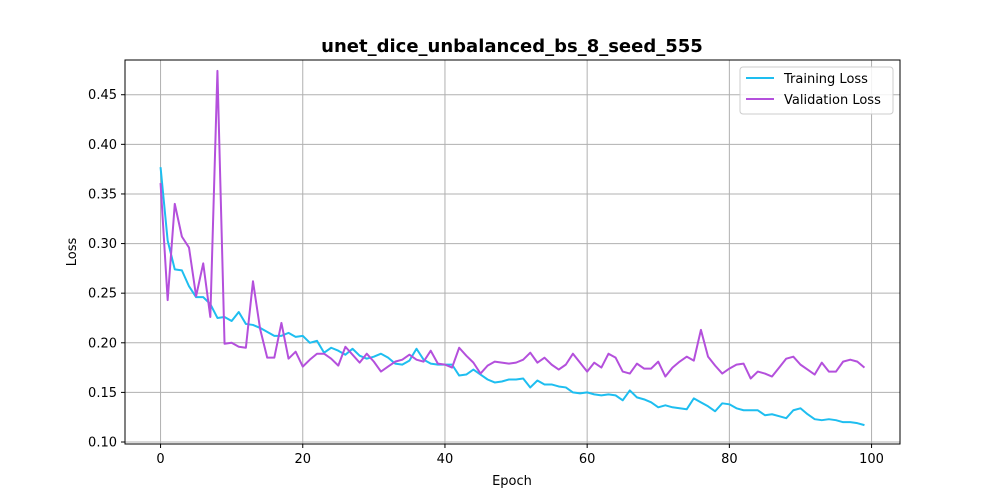 The image size is (1000, 500). What do you see at coordinates (832, 100) in the screenshot?
I see `legend-label-validation: Validation Loss` at bounding box center [832, 100].